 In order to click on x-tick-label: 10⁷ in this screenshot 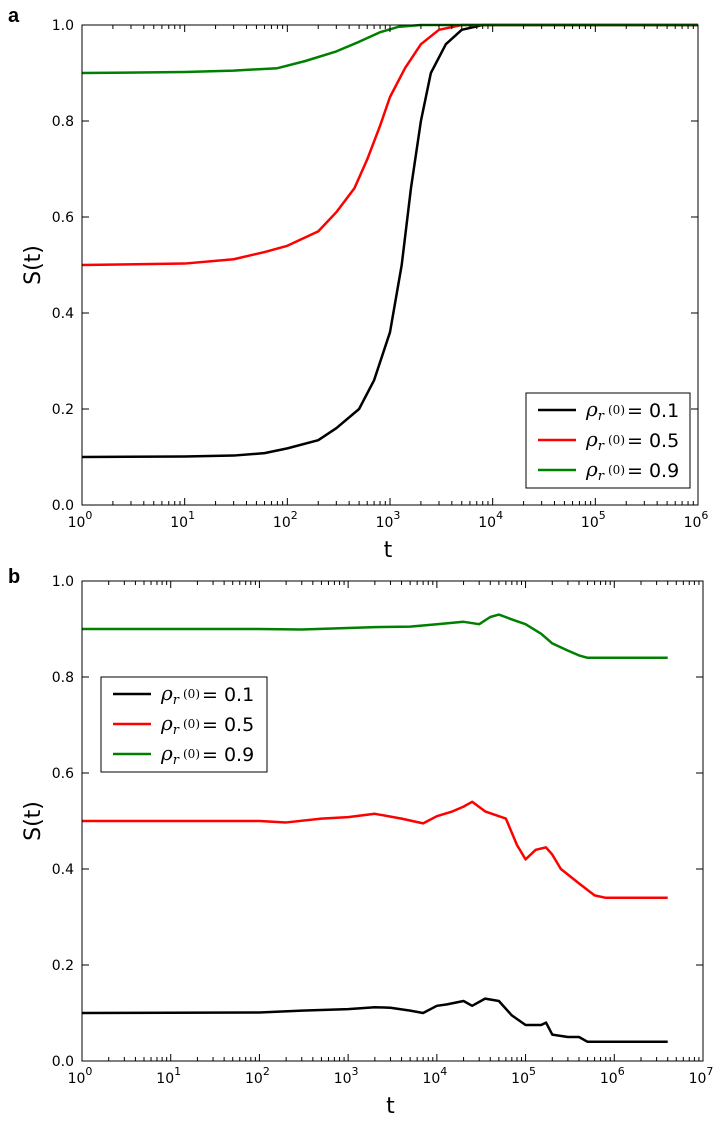, I will do `click(701, 1076)`.